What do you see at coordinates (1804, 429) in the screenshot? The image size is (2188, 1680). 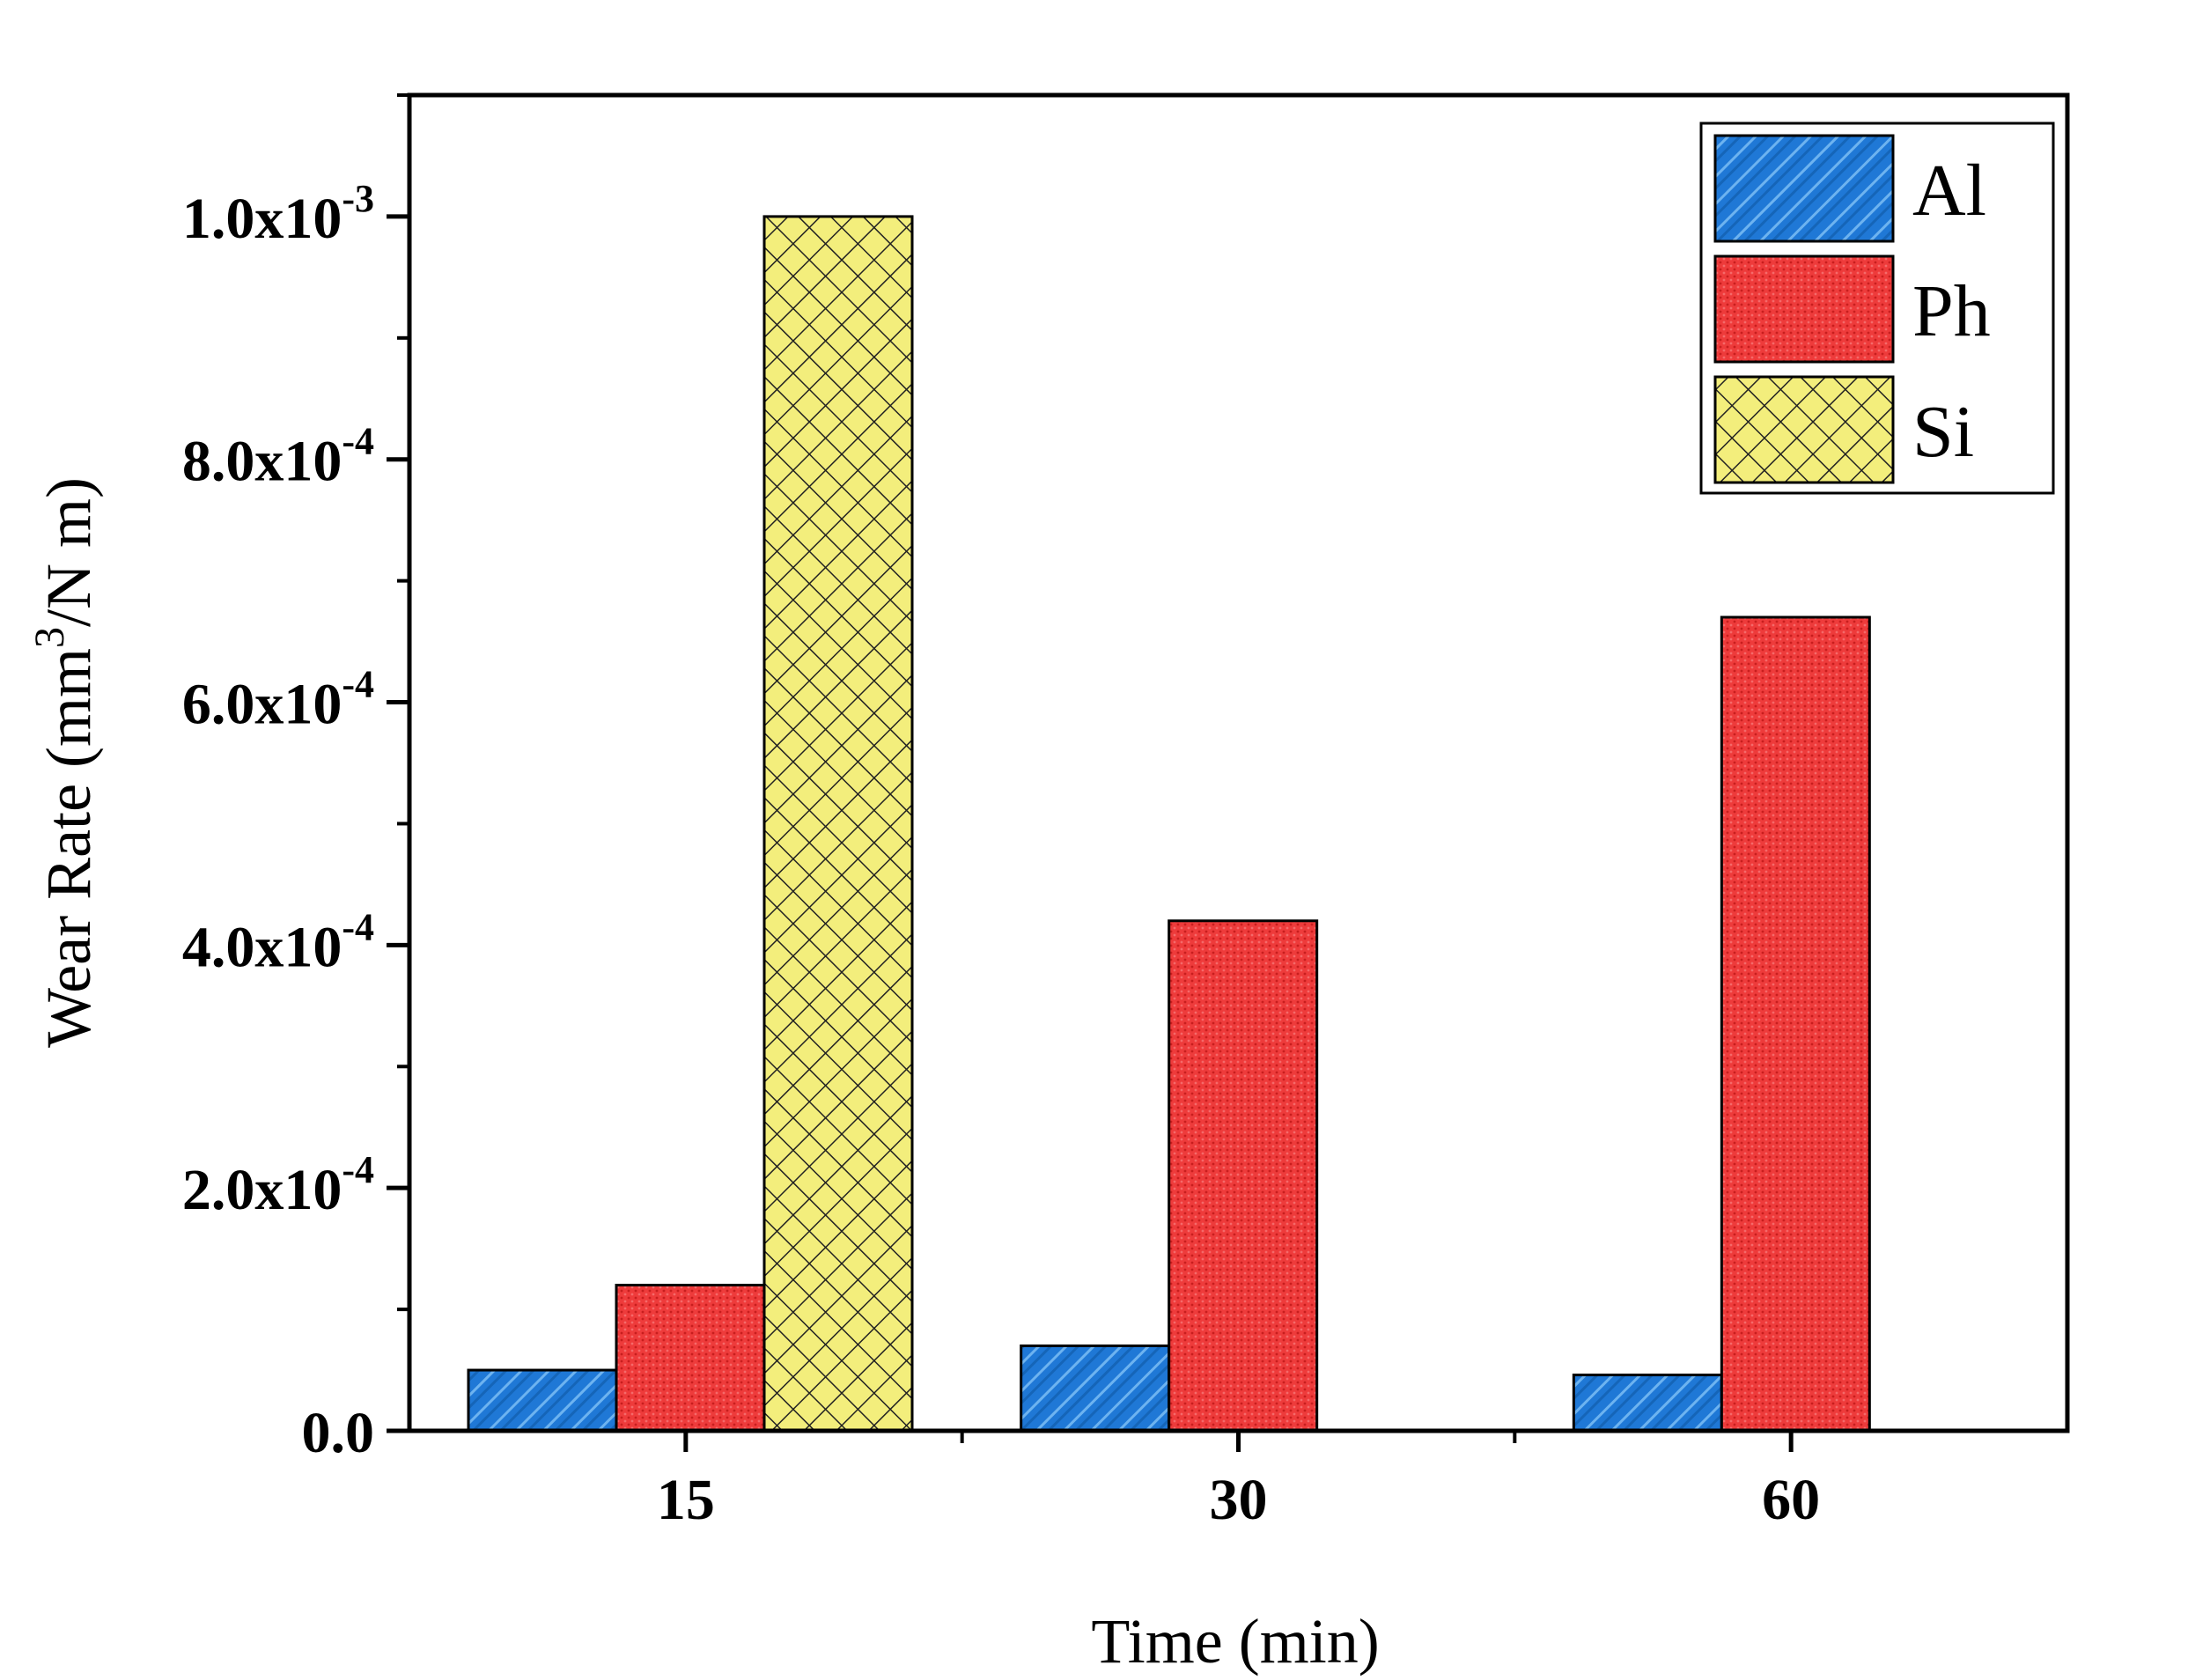 I see `legend-swatch-si` at bounding box center [1804, 429].